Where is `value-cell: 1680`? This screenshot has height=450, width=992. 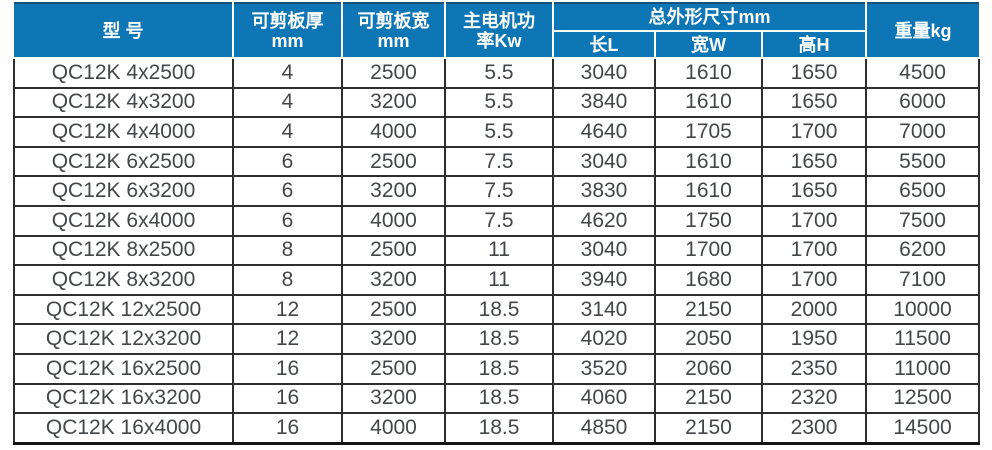 value-cell: 1680 is located at coordinates (708, 280).